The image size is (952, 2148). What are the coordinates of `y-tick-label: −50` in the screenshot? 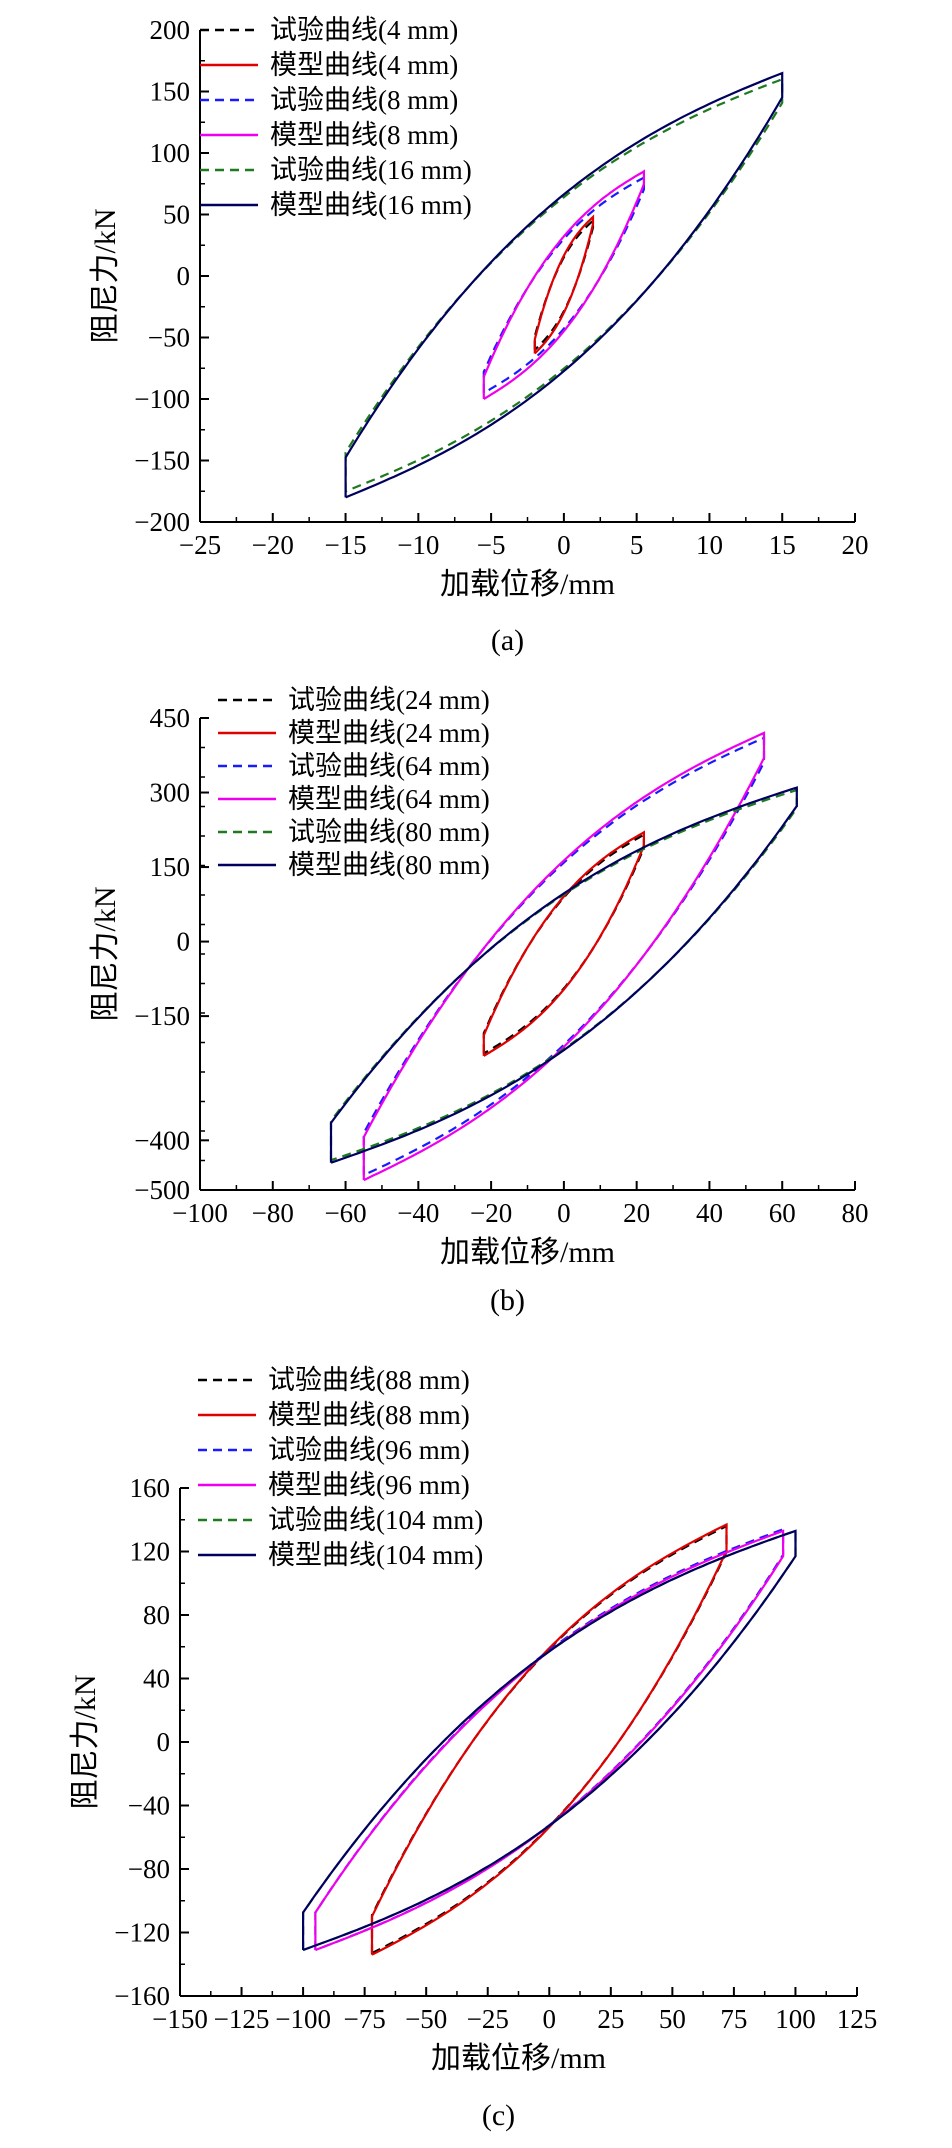 It's located at (169, 338).